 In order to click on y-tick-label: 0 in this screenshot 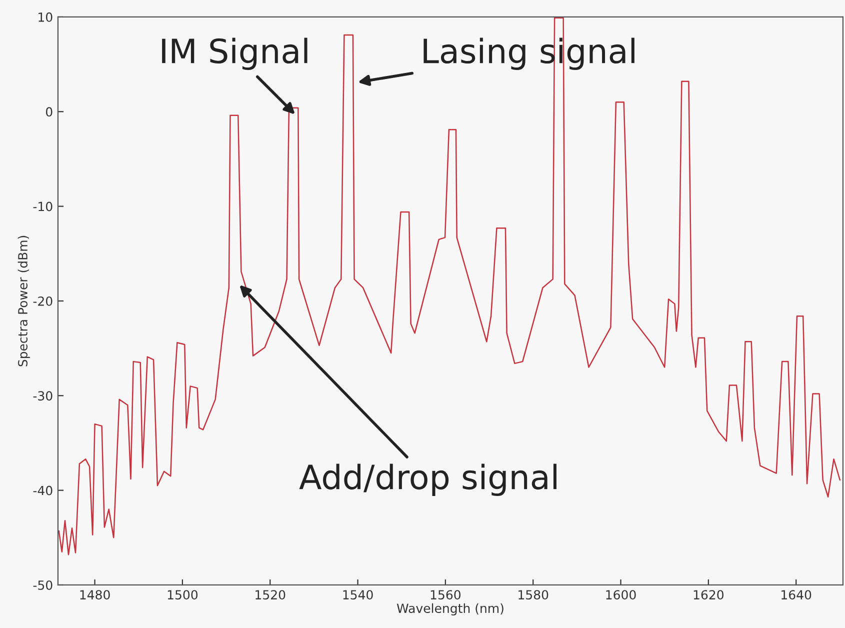, I will do `click(49, 112)`.